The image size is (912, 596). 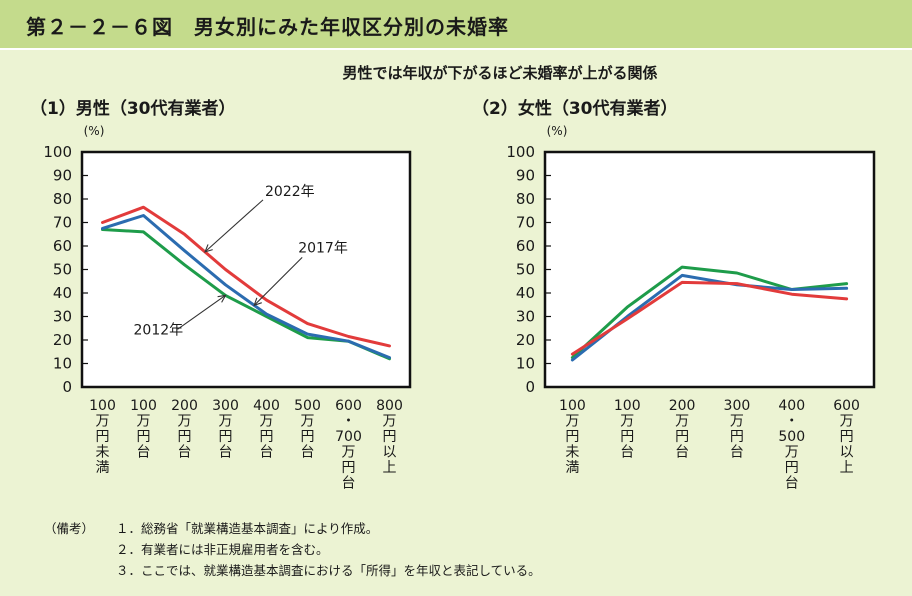 What do you see at coordinates (69, 528) in the screenshot?
I see `notes-prefix: （備考）` at bounding box center [69, 528].